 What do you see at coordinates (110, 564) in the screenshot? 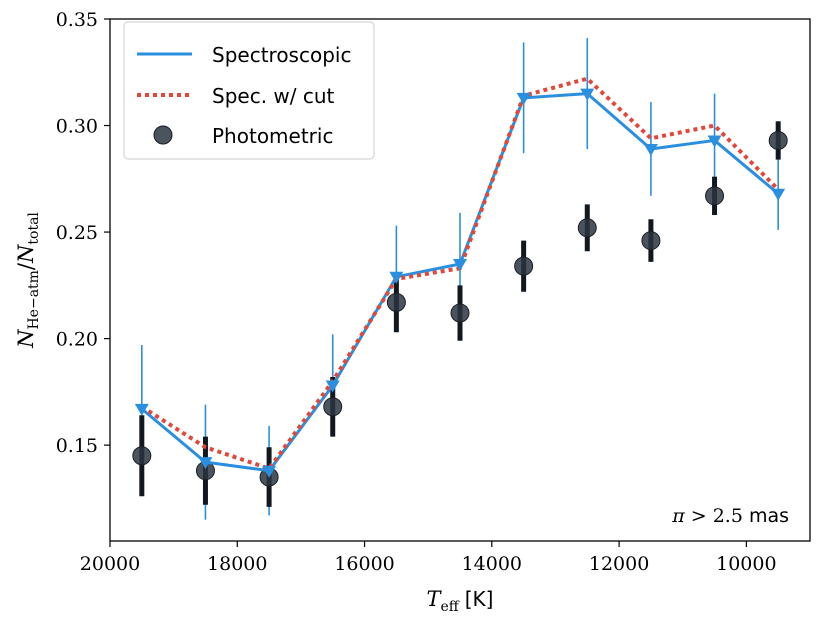
I see `x-tick-label: 20000` at bounding box center [110, 564].